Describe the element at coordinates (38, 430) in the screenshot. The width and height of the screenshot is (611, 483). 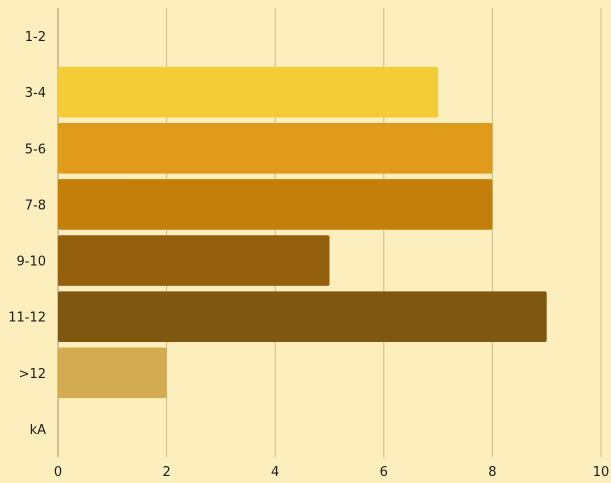
I see `category-label: kA` at that location.